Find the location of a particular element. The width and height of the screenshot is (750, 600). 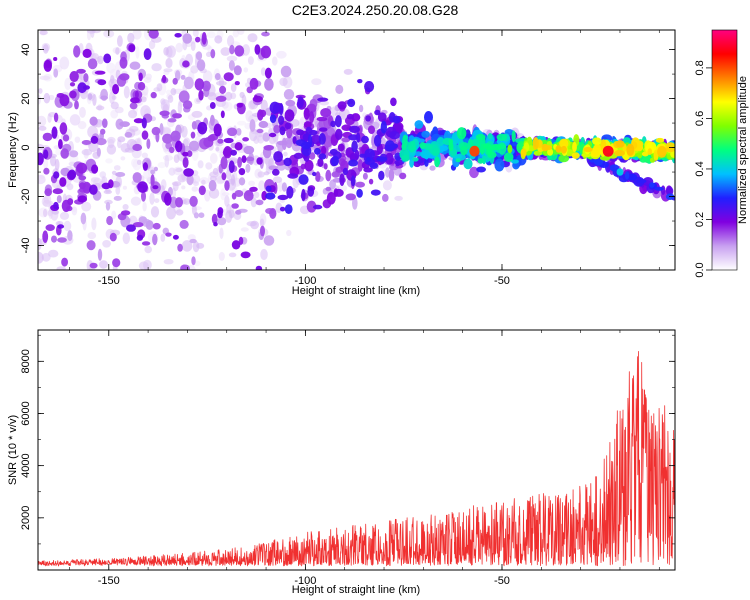

y-tick-label: 8000 is located at coordinates (26, 361).